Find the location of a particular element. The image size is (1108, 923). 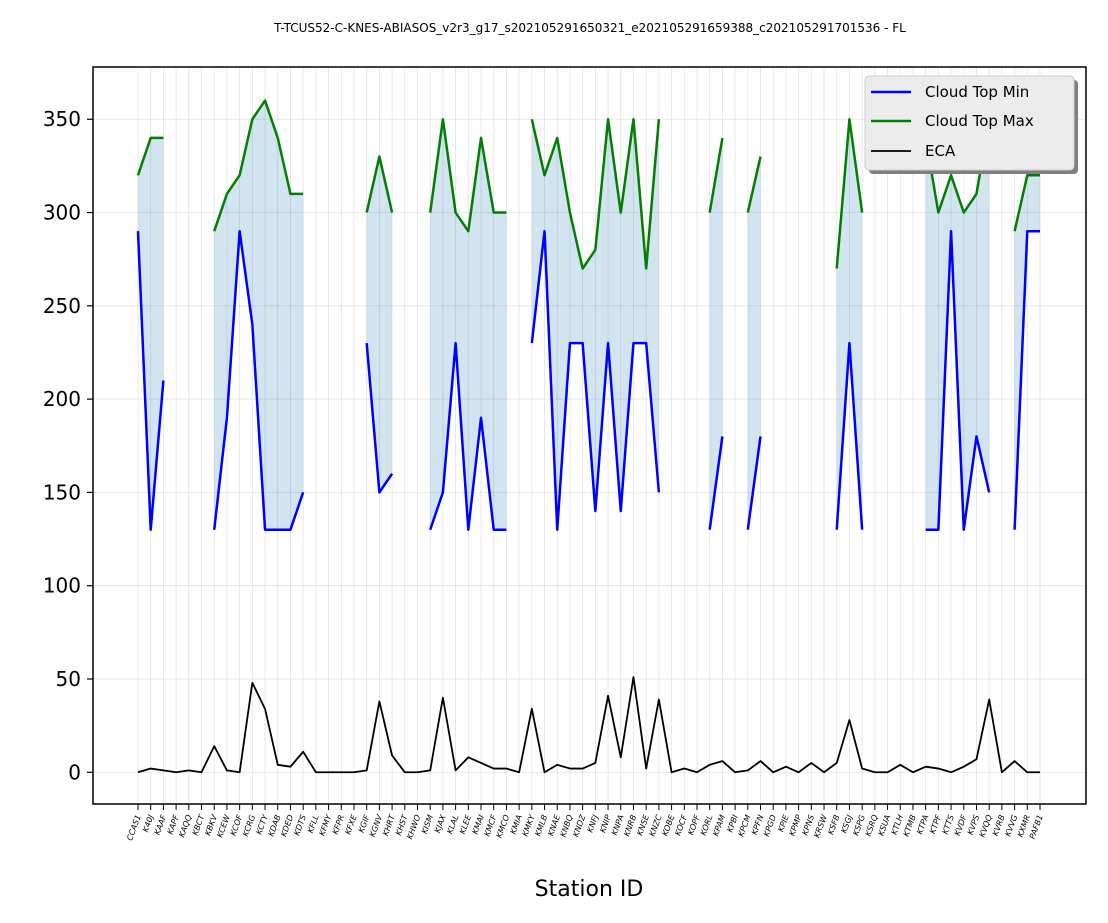

y-tick-label: 150 is located at coordinates (62, 492).